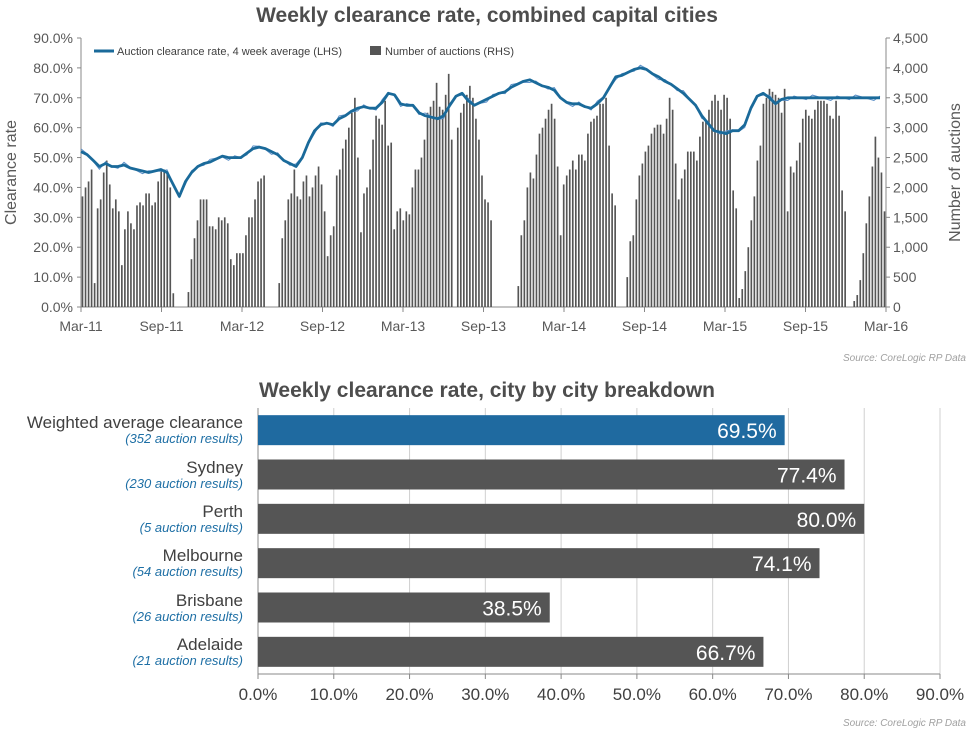 The height and width of the screenshot is (735, 974). Describe the element at coordinates (187, 660) in the screenshot. I see `category-auction-results: (21 auction results)` at that location.